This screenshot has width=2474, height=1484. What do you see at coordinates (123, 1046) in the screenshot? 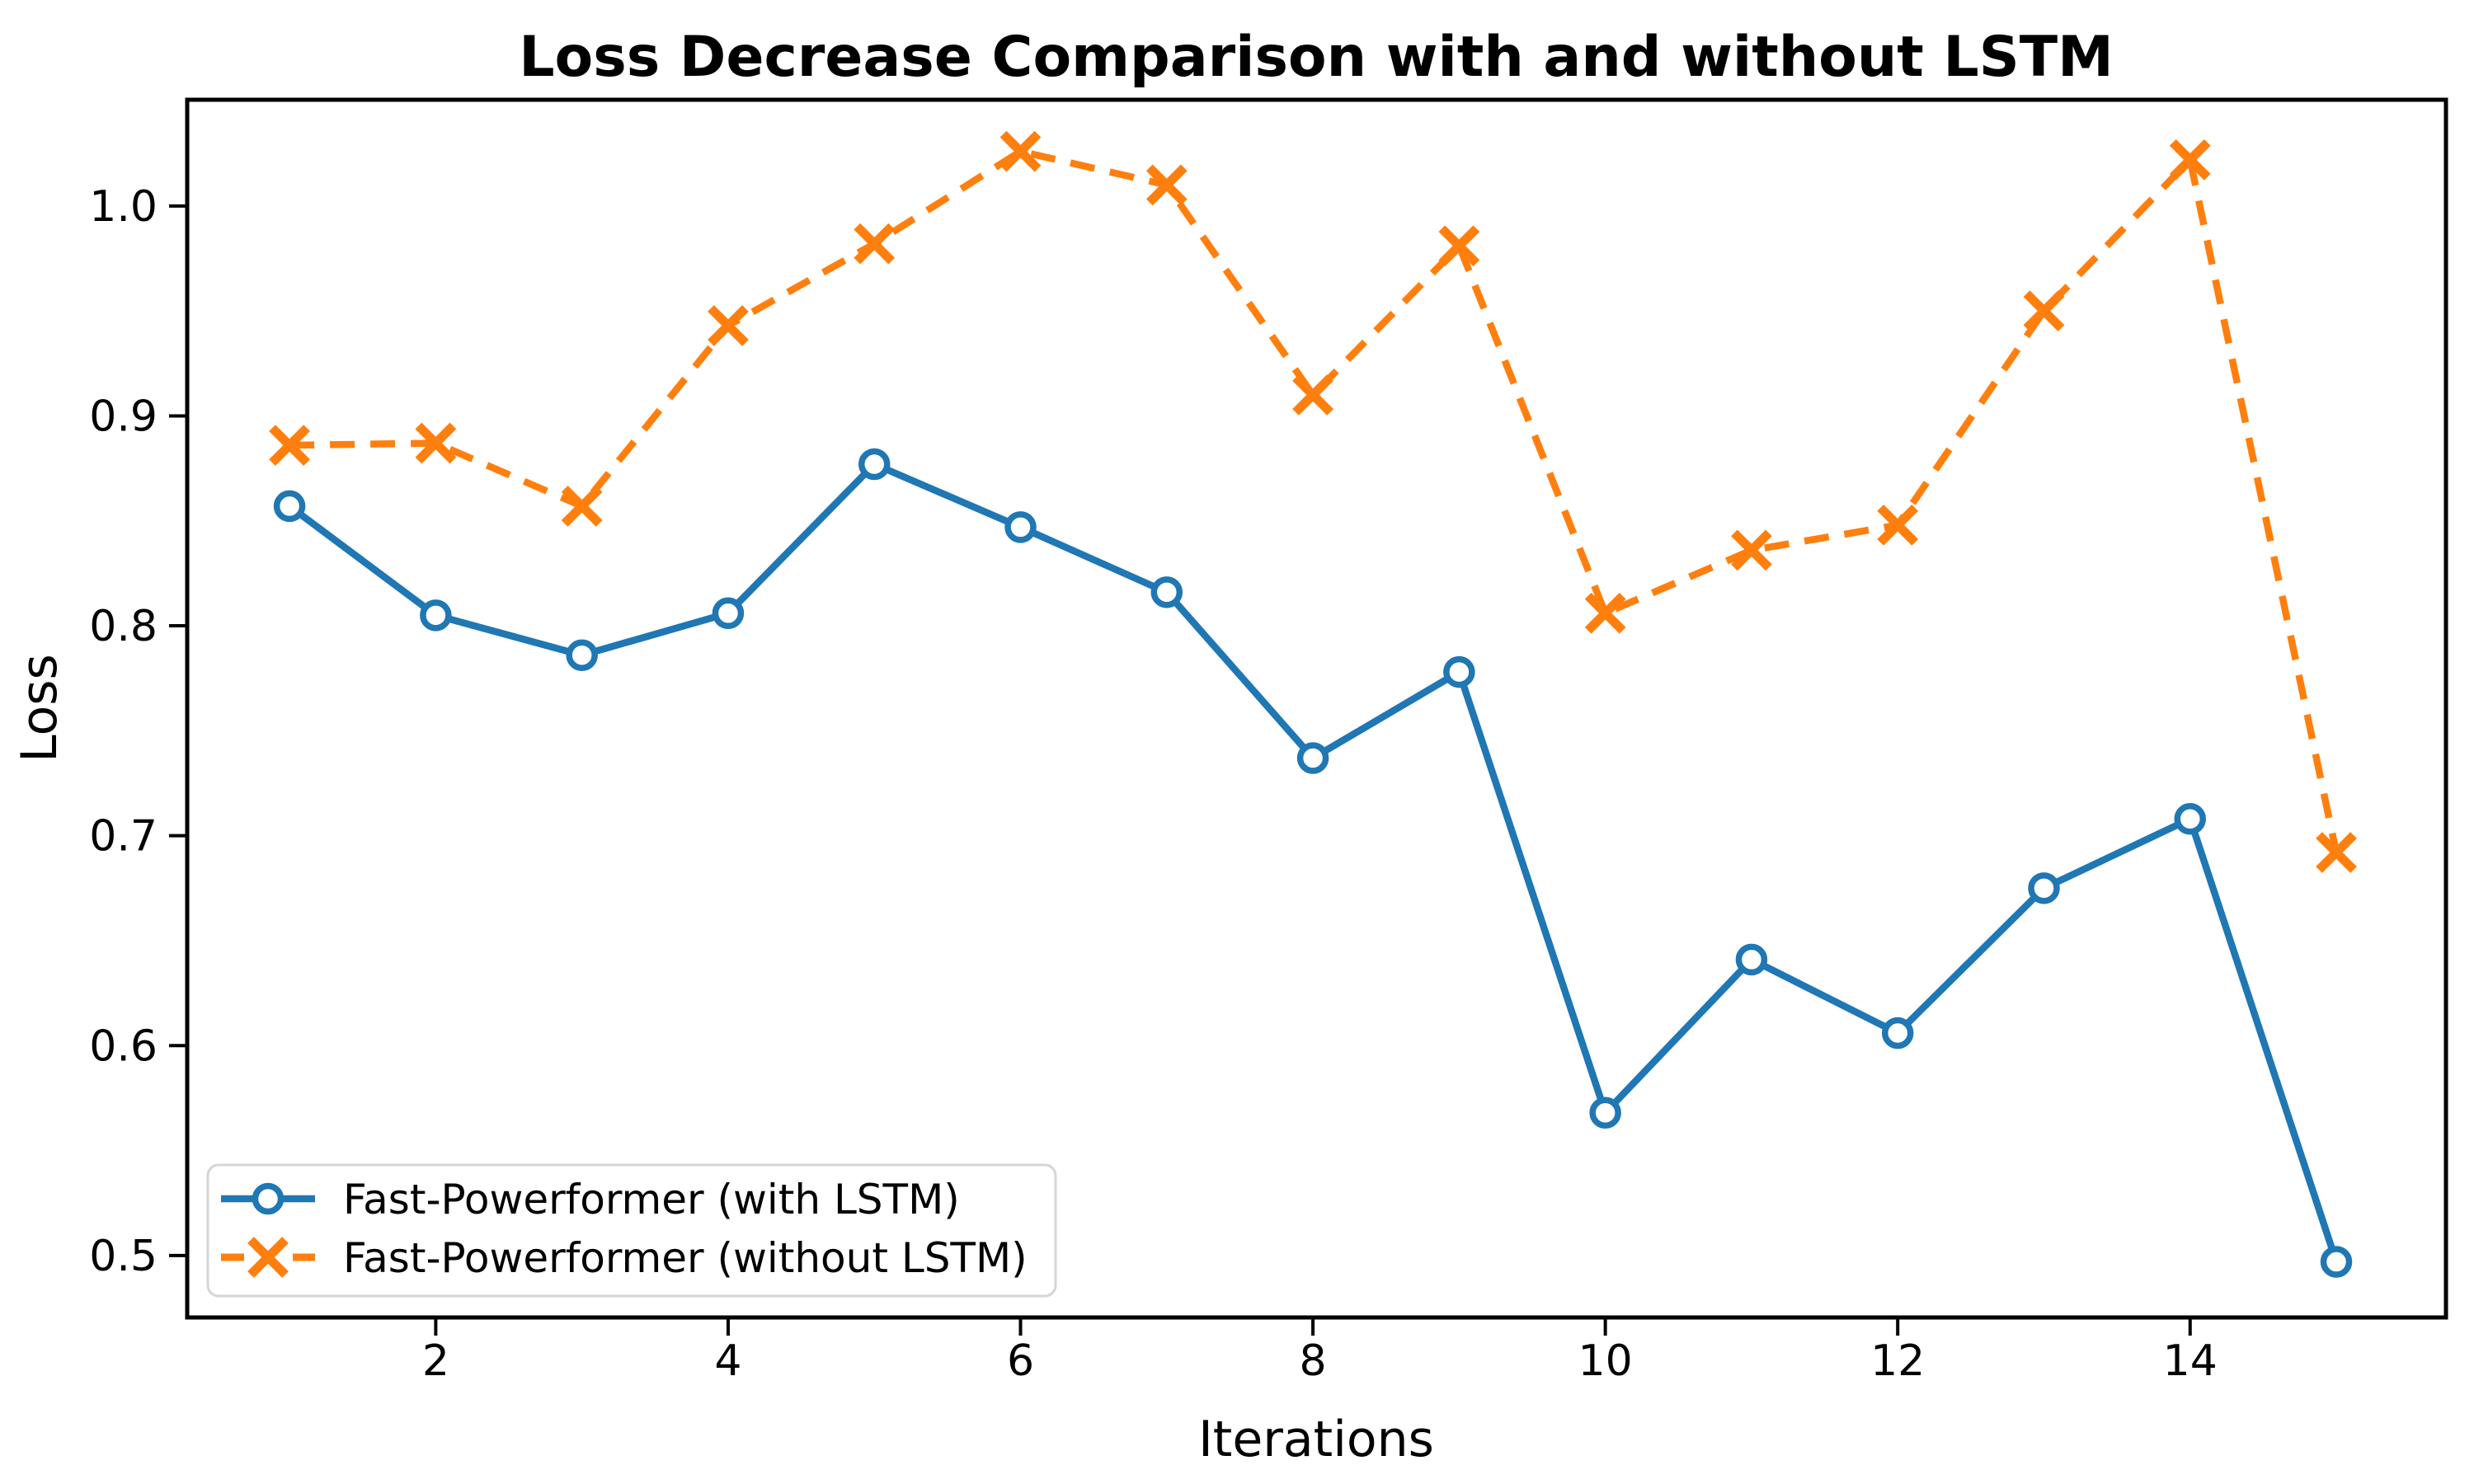
I see `y-tick-label: 0.6` at bounding box center [123, 1046].